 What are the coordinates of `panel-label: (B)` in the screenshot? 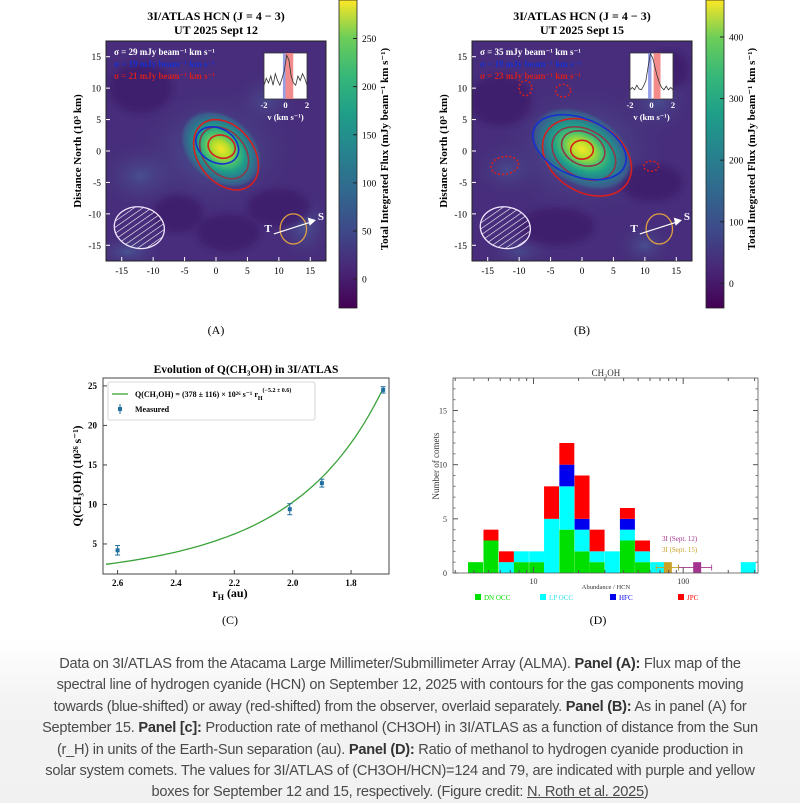 It's located at (582, 330).